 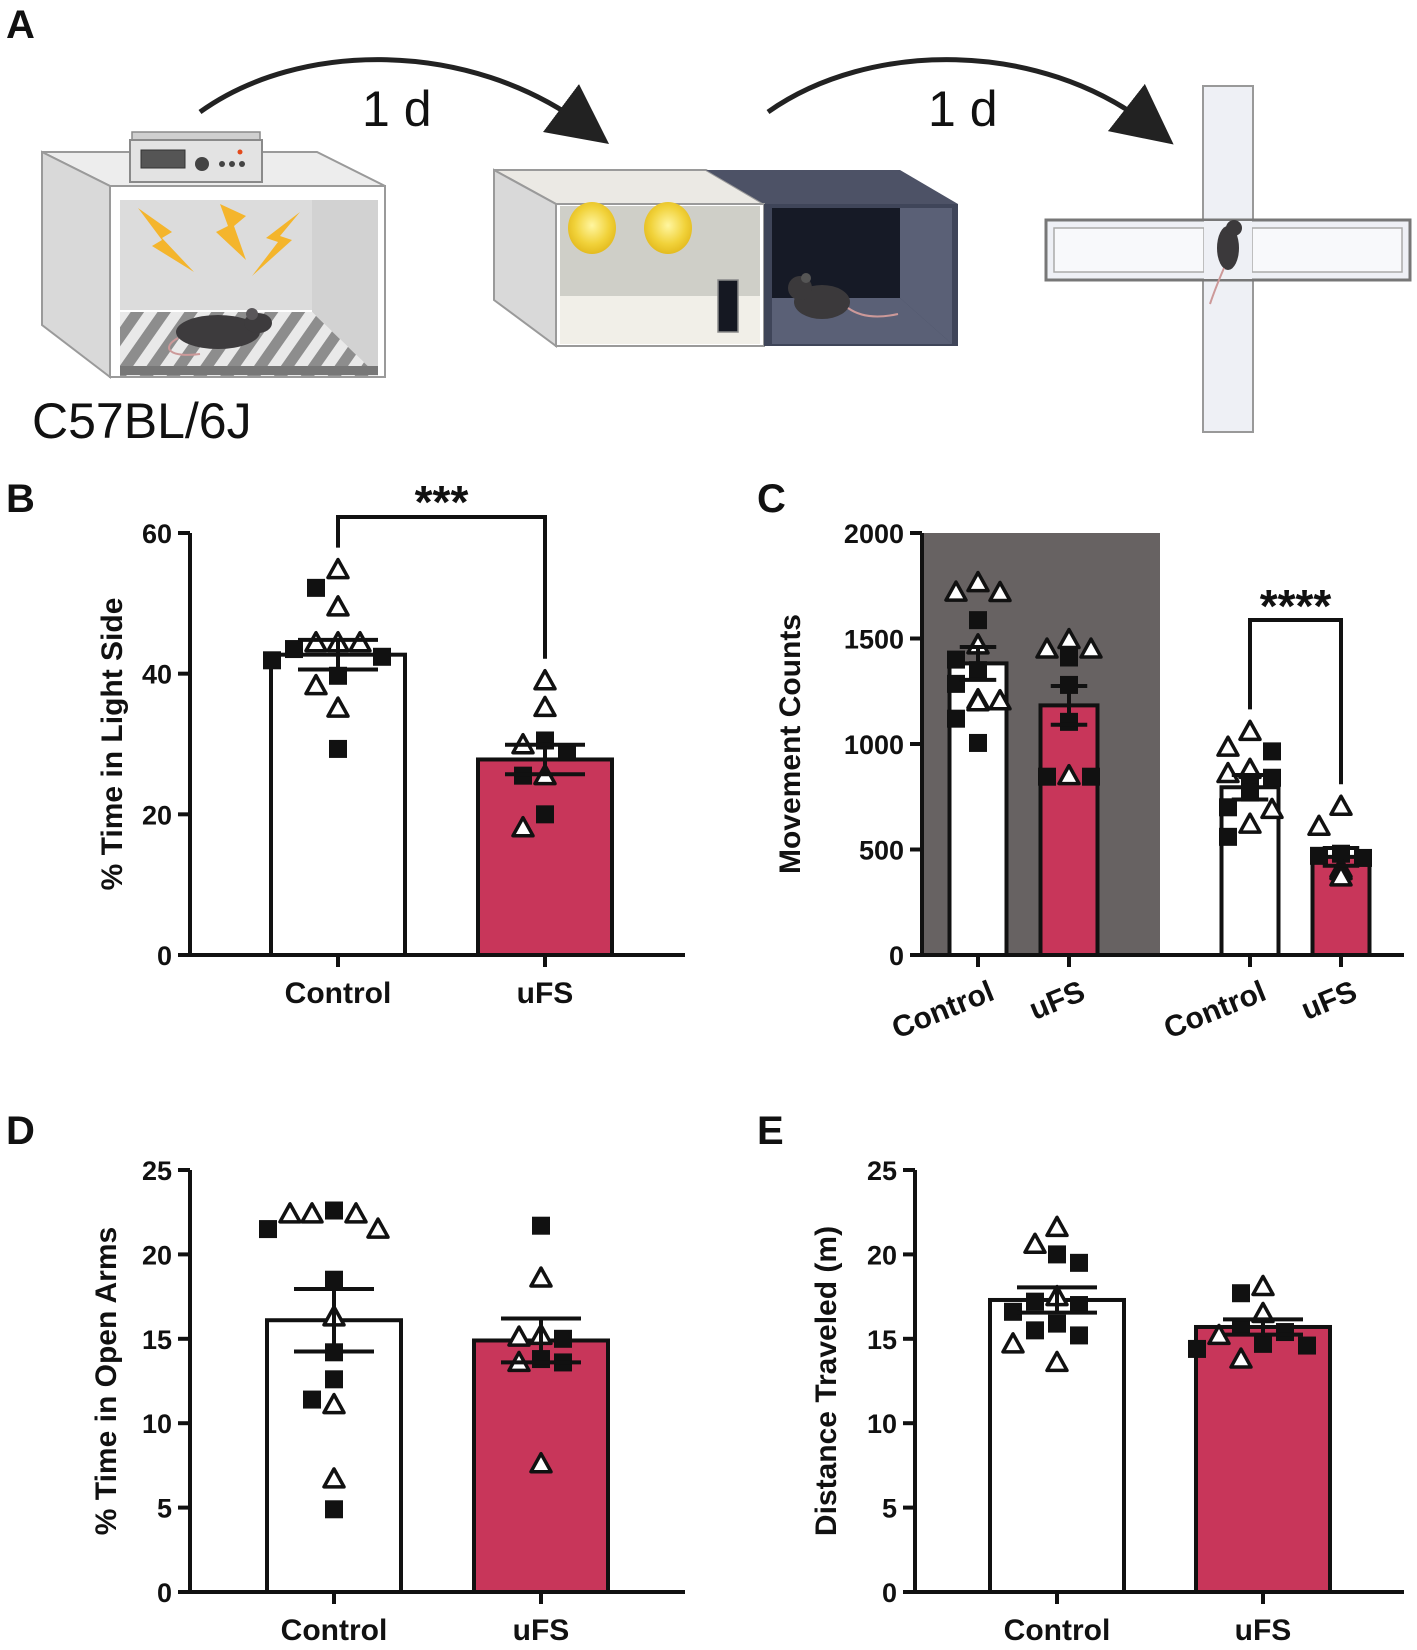 What do you see at coordinates (771, 499) in the screenshot?
I see `panel-letter-c: C` at bounding box center [771, 499].